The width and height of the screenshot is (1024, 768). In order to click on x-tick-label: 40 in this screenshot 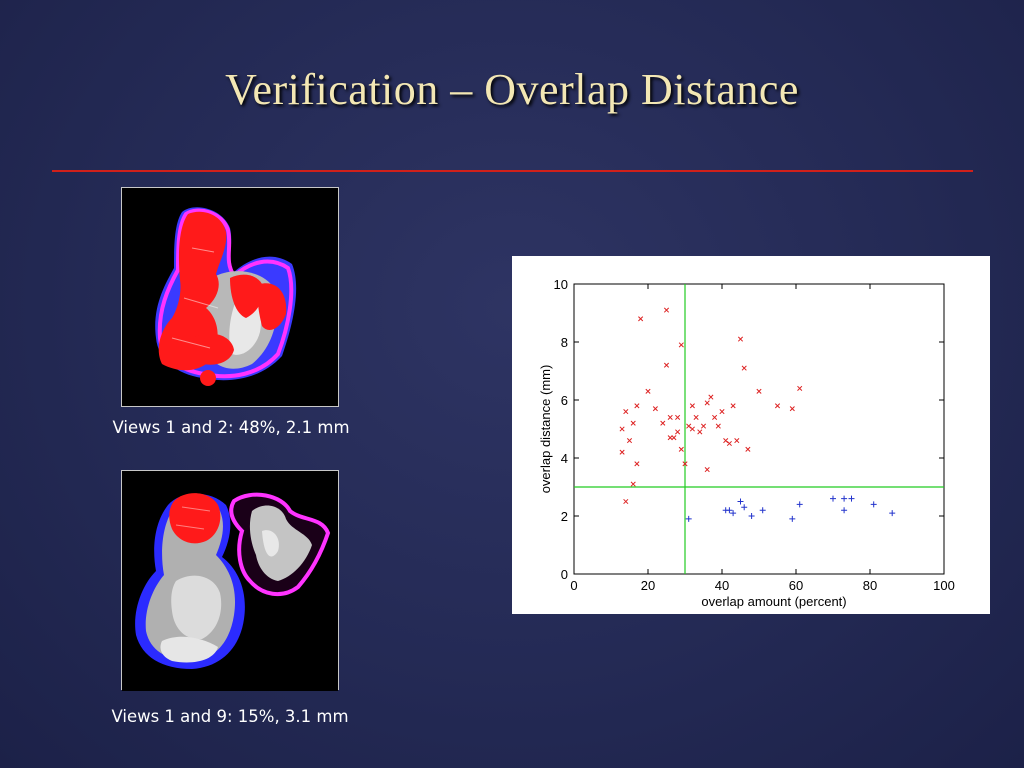, I will do `click(722, 585)`.